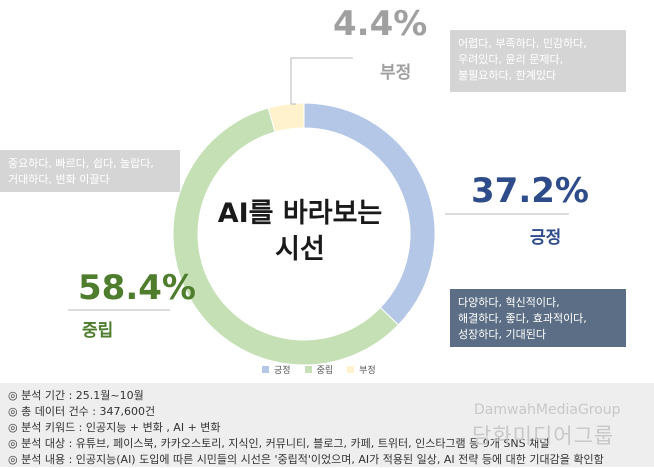  What do you see at coordinates (380, 24) in the screenshot?
I see `negative-percent-label: 4.4%` at bounding box center [380, 24].